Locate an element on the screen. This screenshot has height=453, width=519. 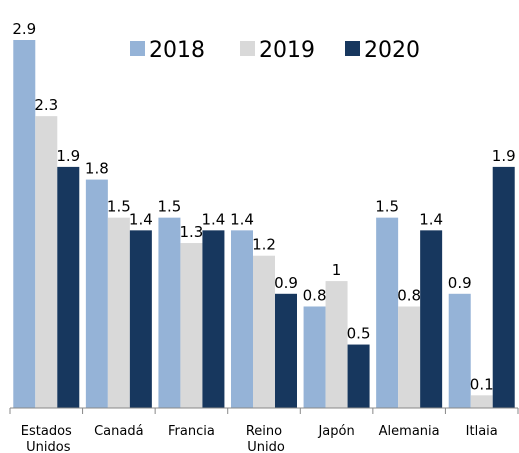
legend-label: 2018 is located at coordinates (177, 50).